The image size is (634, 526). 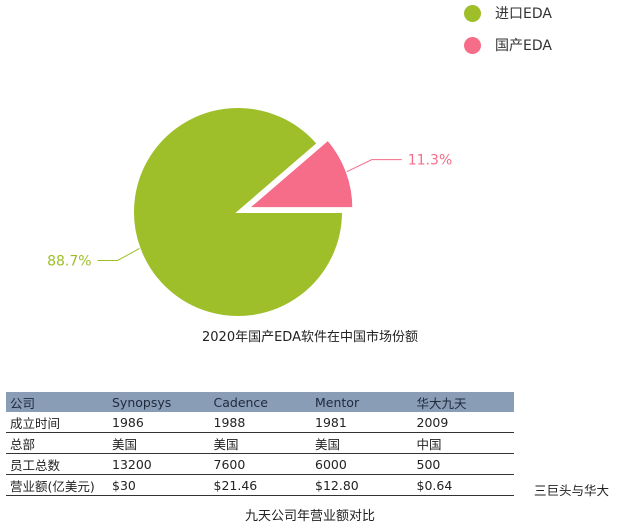 I want to click on column-header: 华大九天, so click(x=441, y=403).